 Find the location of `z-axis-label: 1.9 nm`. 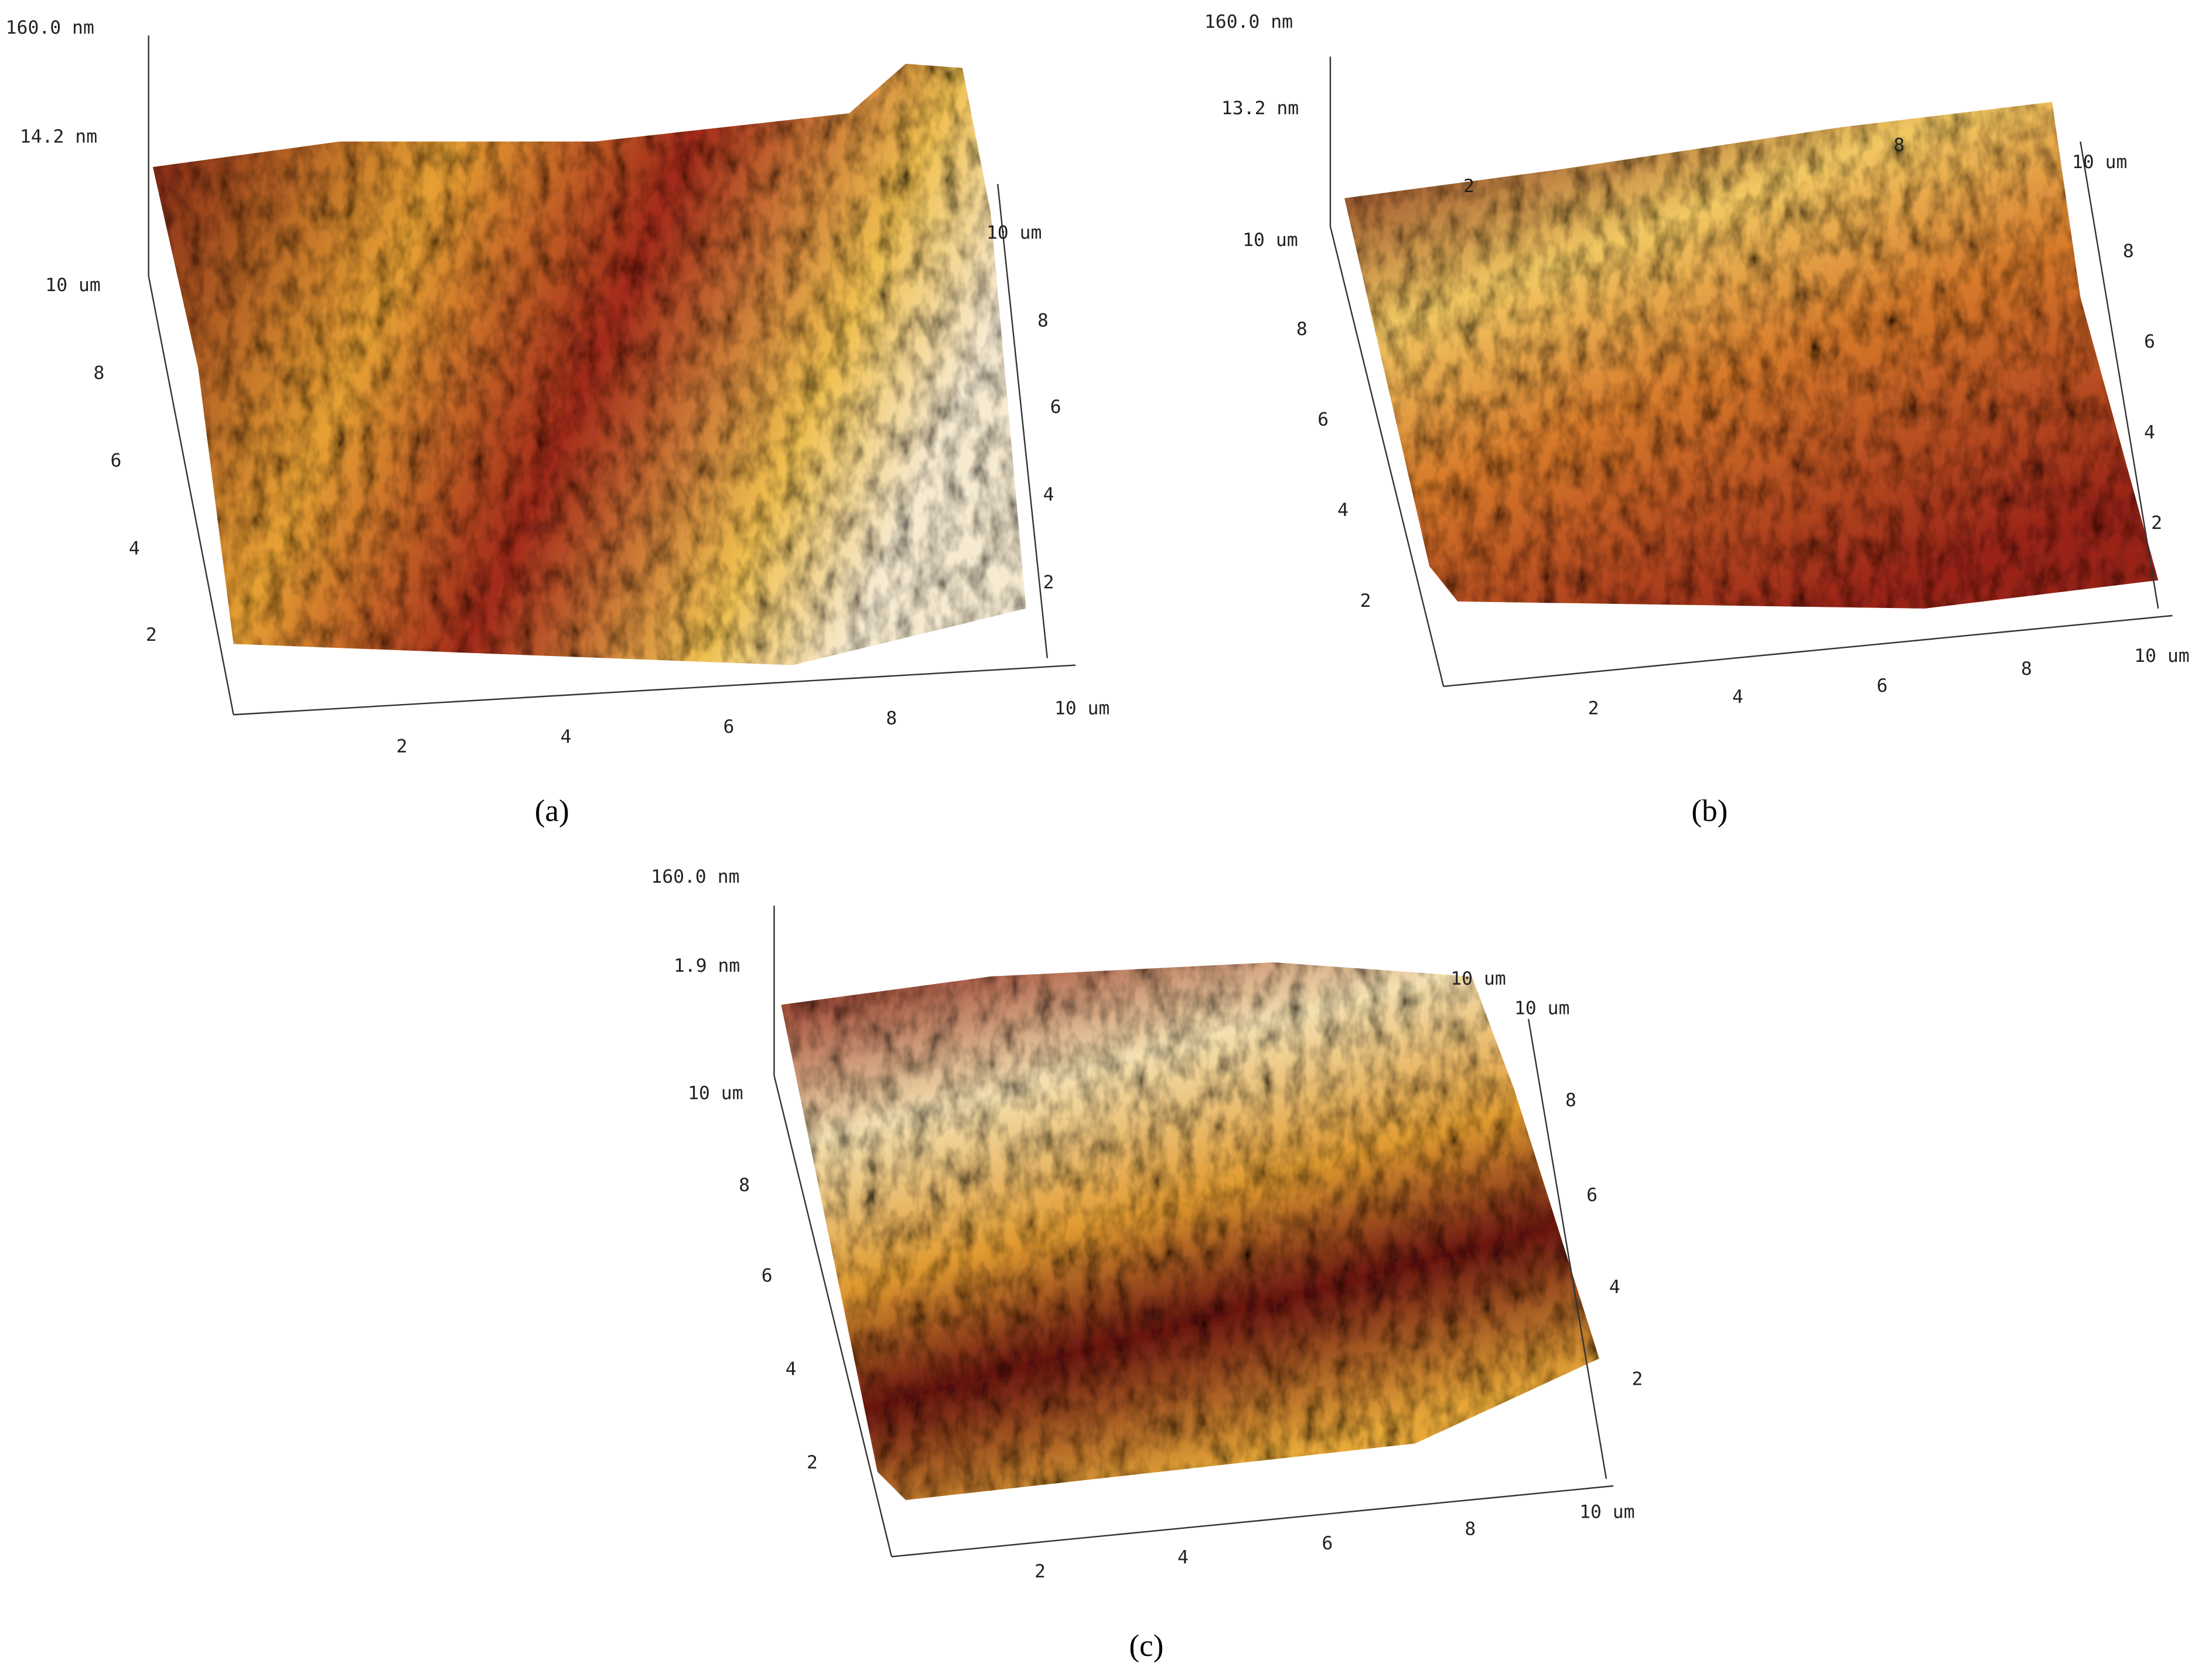

z-axis-label: 1.9 nm is located at coordinates (707, 965).